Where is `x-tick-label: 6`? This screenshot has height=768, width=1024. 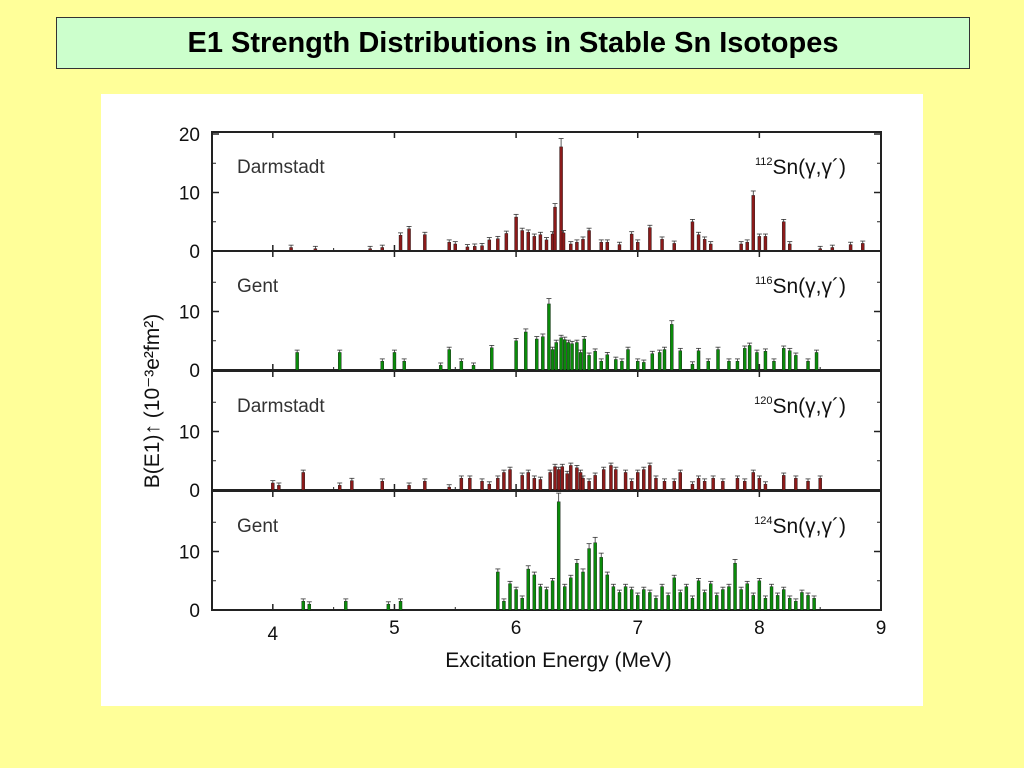 x-tick-label: 6 is located at coordinates (516, 628).